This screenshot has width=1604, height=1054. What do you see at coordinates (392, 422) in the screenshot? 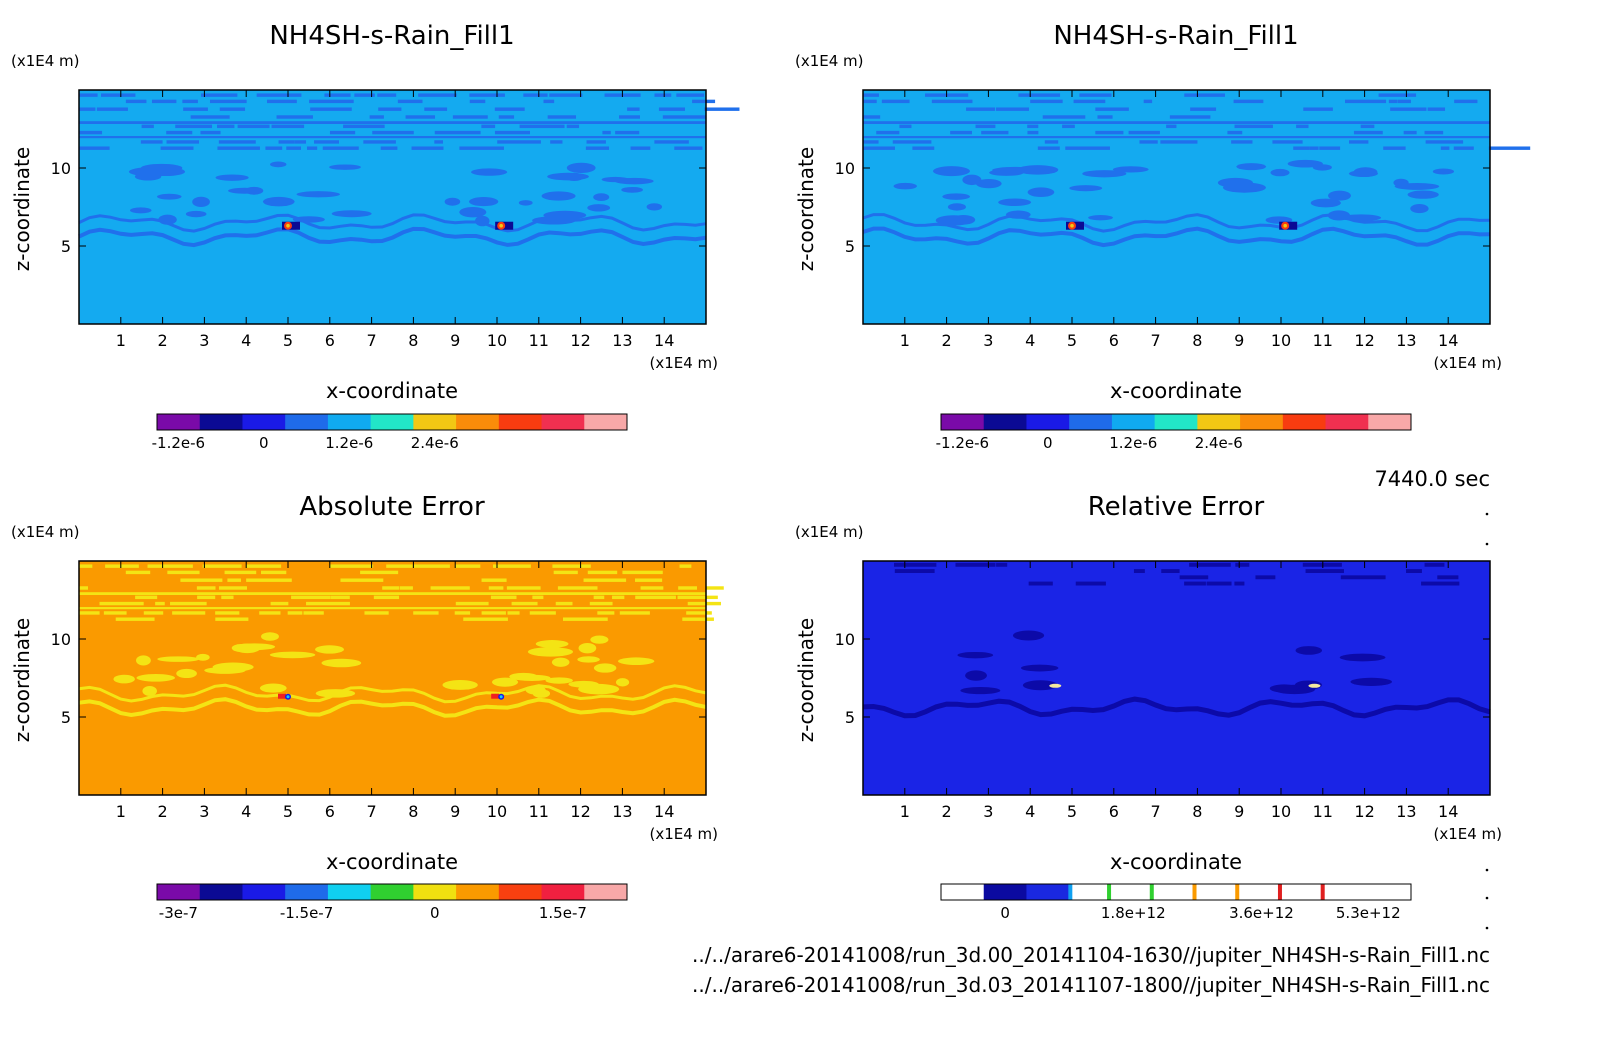
I see `colorbar-frame` at bounding box center [392, 422].